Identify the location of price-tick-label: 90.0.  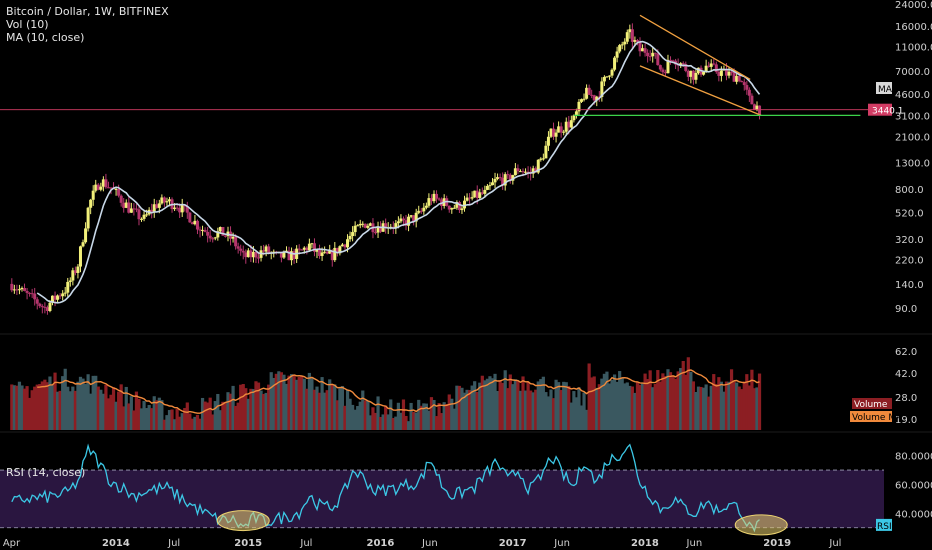
(906, 309).